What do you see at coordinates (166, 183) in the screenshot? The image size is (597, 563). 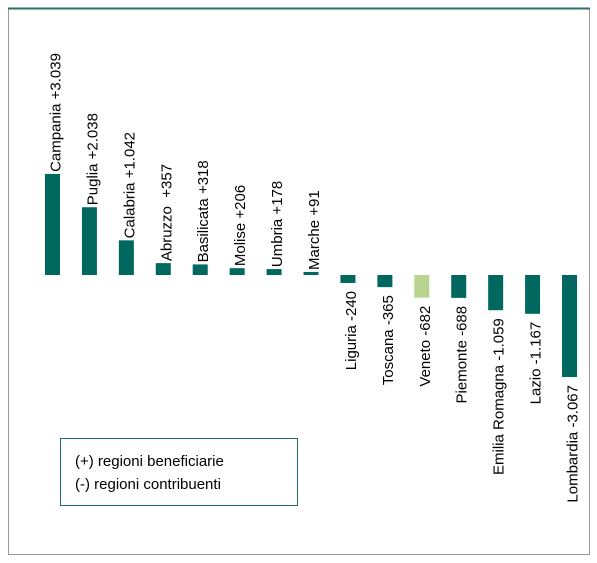 I see `value-label: +357` at bounding box center [166, 183].